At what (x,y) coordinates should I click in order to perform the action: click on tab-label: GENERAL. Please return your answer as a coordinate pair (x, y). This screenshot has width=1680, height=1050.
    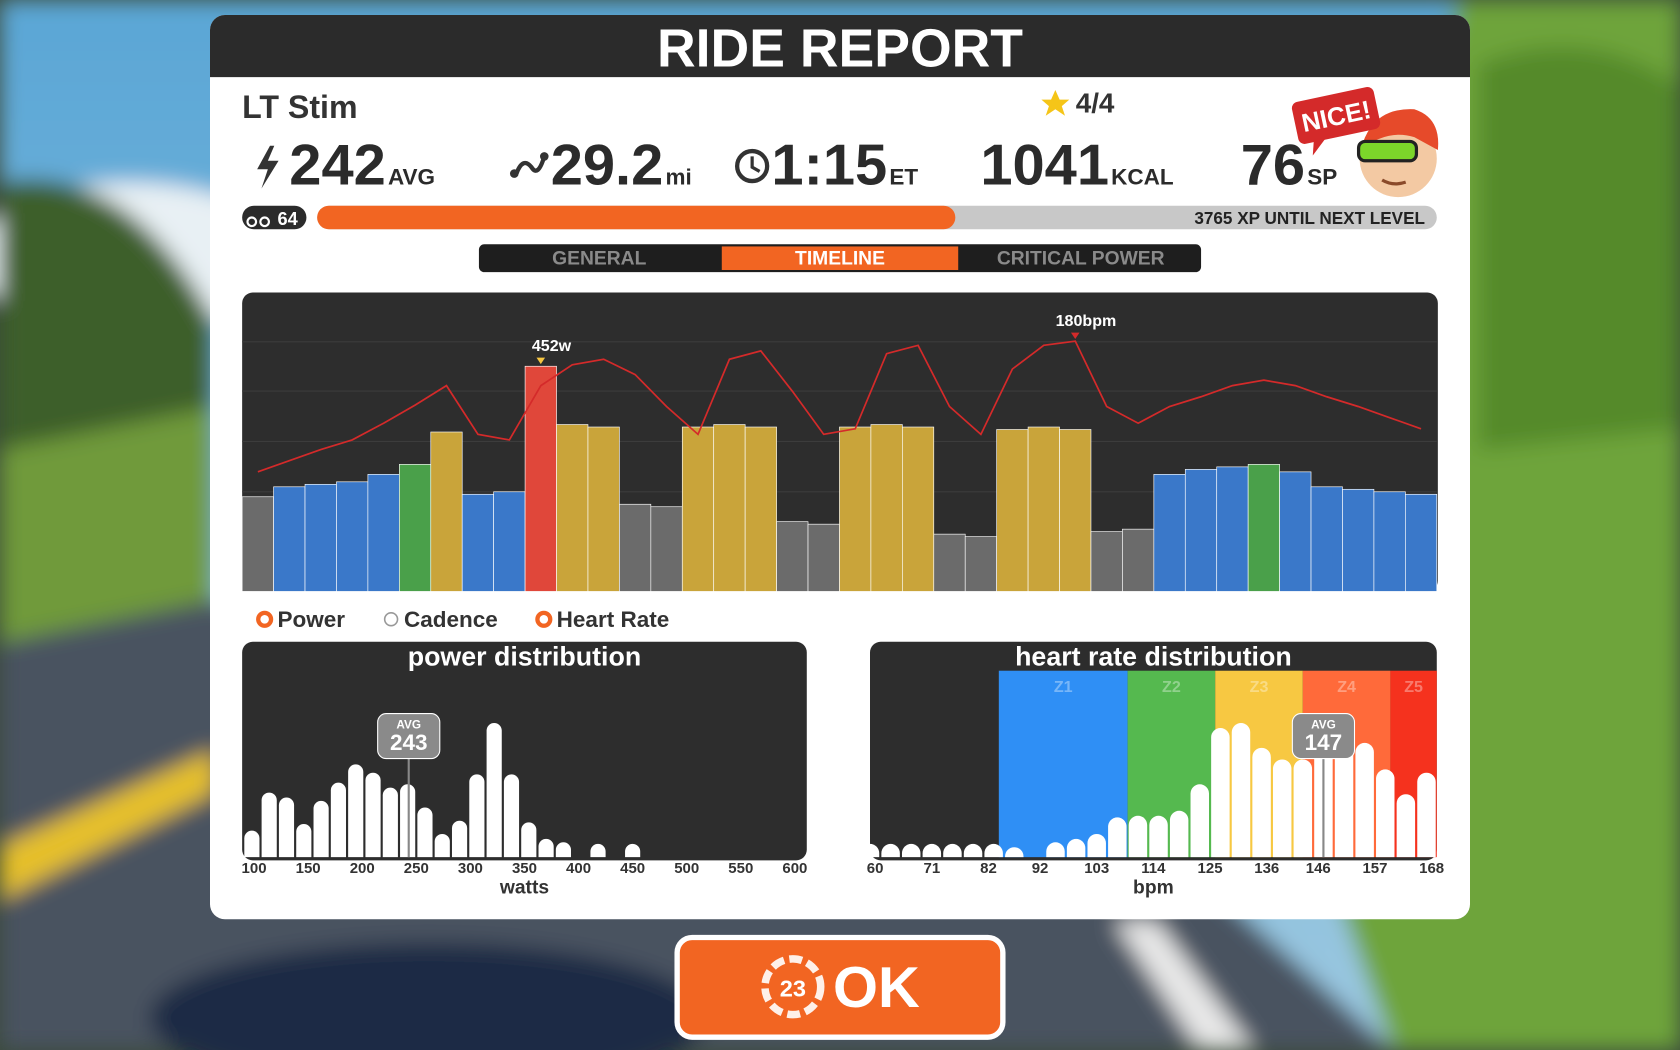
    Looking at the image, I should click on (599, 259).